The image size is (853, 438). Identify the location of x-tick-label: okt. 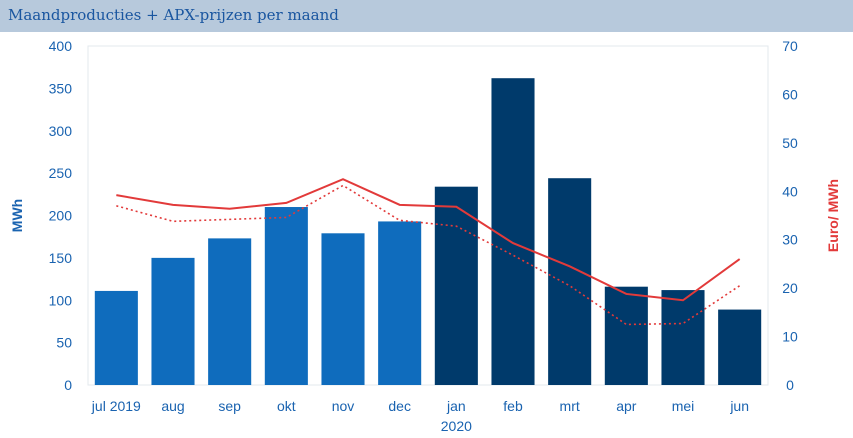
(286, 406).